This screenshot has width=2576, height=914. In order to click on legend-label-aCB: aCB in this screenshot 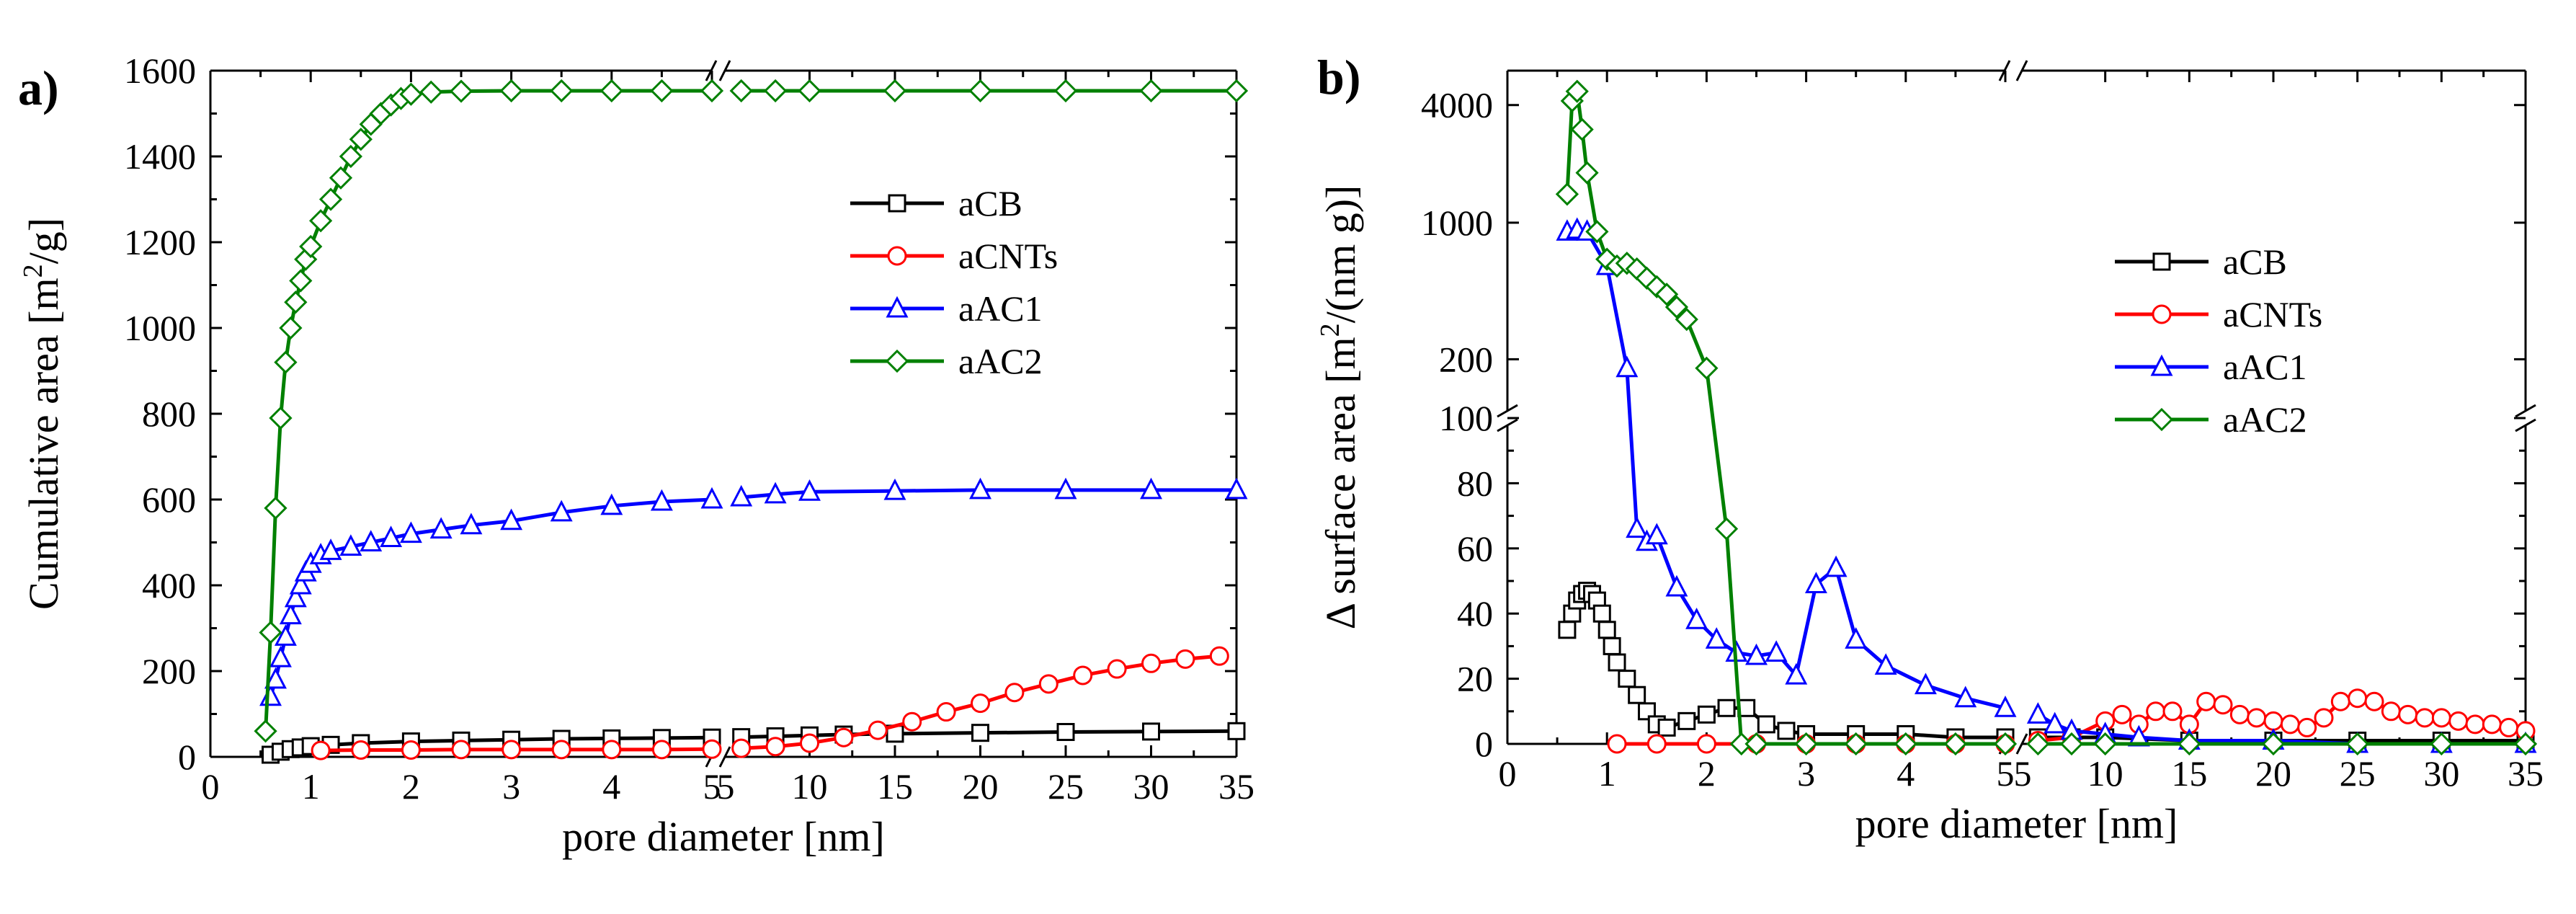, I will do `click(2255, 261)`.